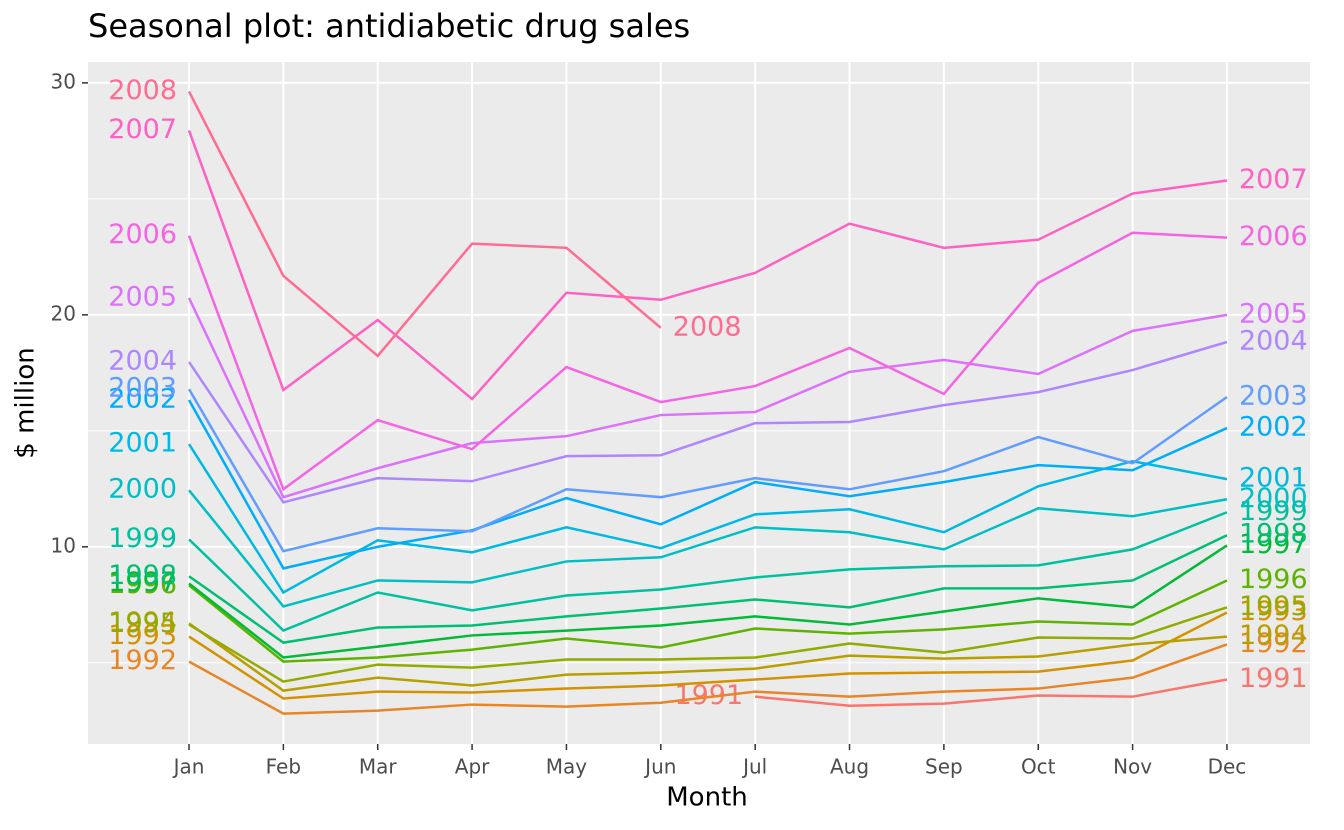 Image resolution: width=1344 pixels, height=830 pixels. What do you see at coordinates (1273, 478) in the screenshot?
I see `series-label-end: 2001` at bounding box center [1273, 478].